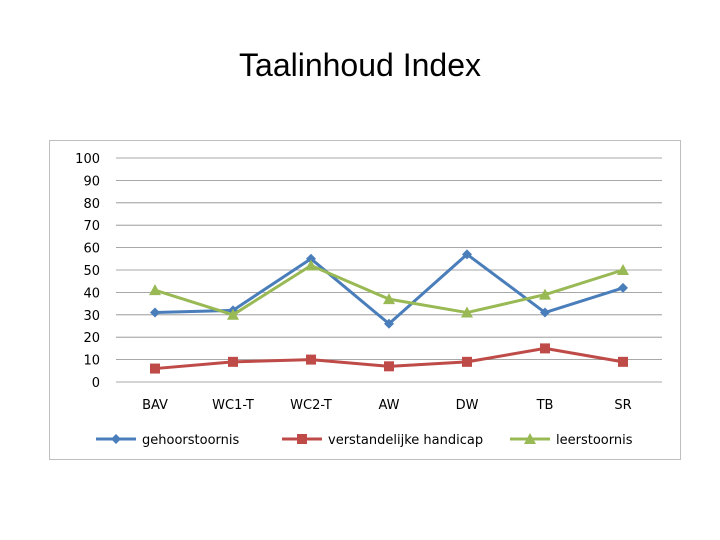 This screenshot has height=540, width=720. What do you see at coordinates (622, 405) in the screenshot?
I see `x-tick-label: SR` at bounding box center [622, 405].